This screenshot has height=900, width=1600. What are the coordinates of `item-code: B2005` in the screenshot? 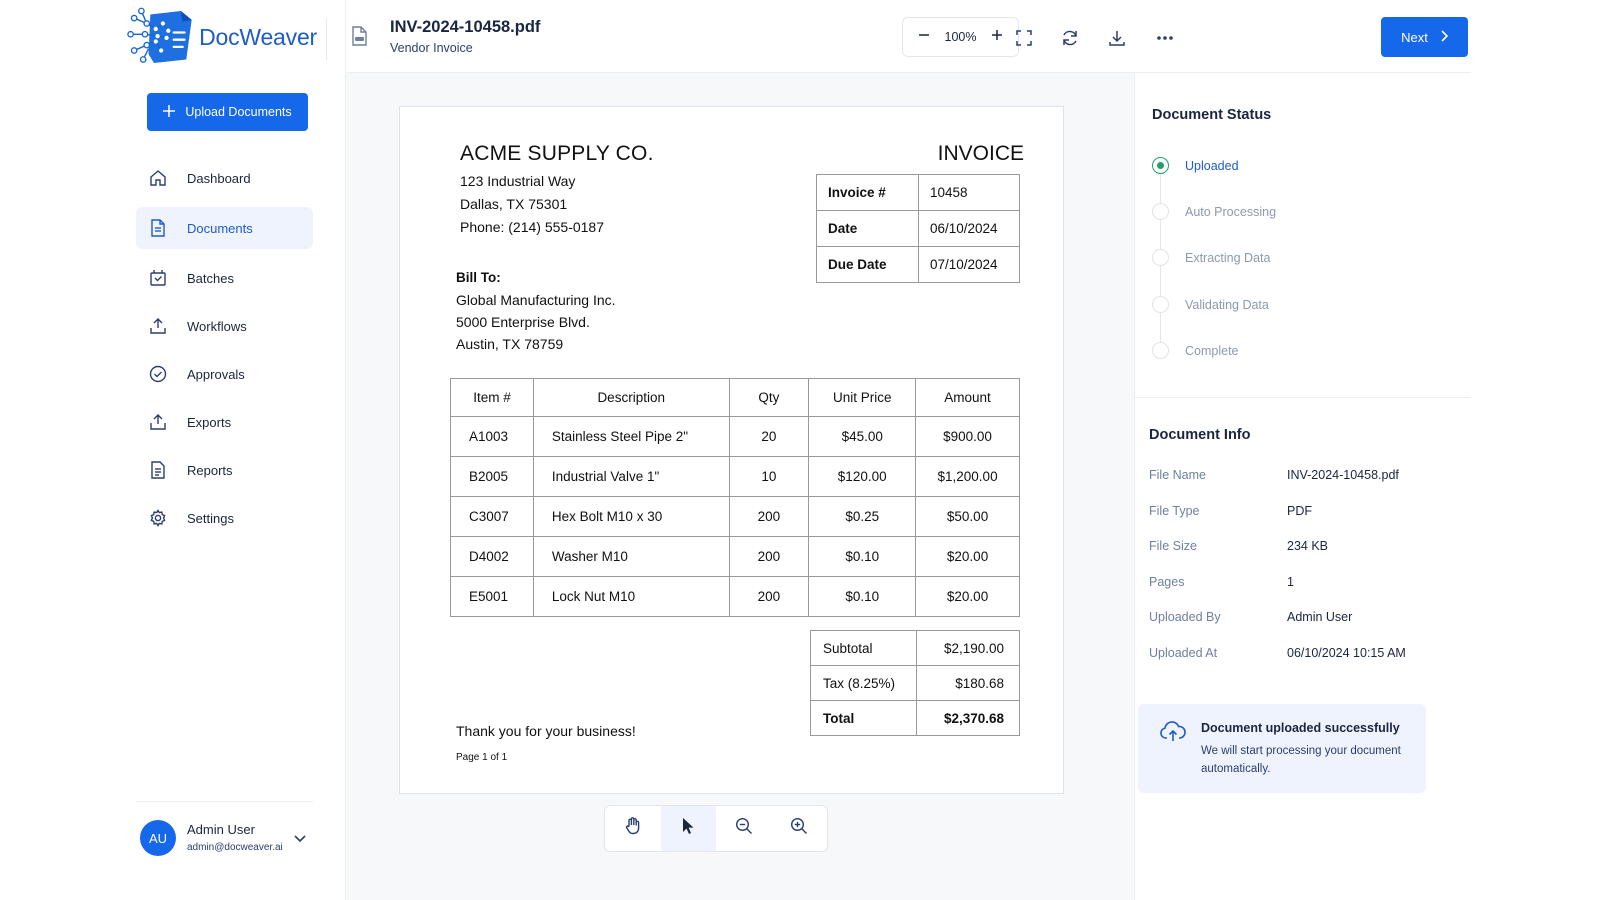 It's located at (492, 476).